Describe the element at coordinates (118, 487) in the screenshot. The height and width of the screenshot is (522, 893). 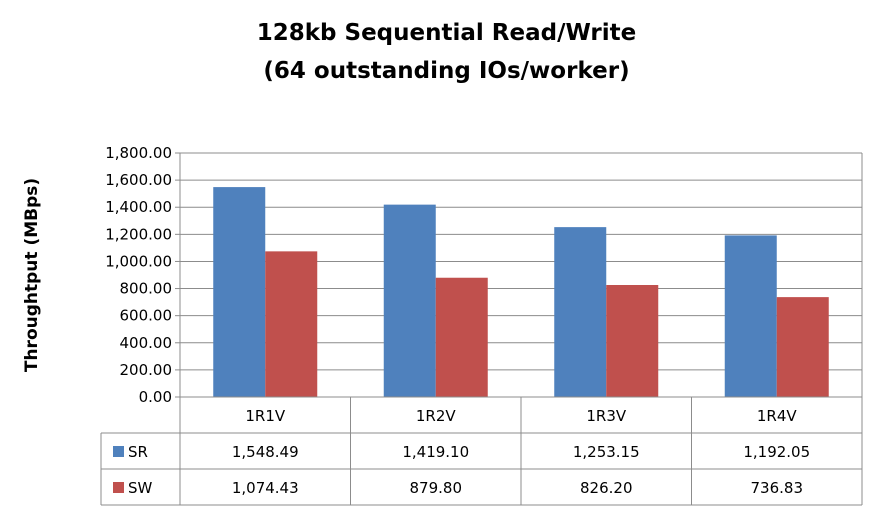
I see `legend-key-sw` at that location.